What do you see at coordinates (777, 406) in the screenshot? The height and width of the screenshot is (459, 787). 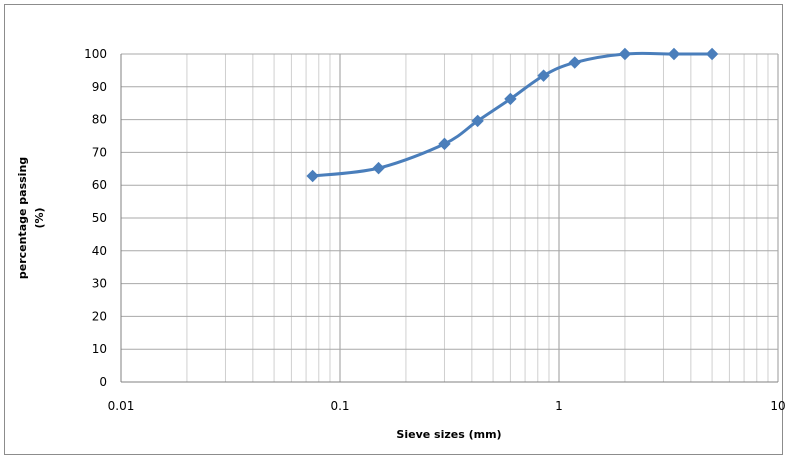 I see `x-tick-label: 10` at bounding box center [777, 406].